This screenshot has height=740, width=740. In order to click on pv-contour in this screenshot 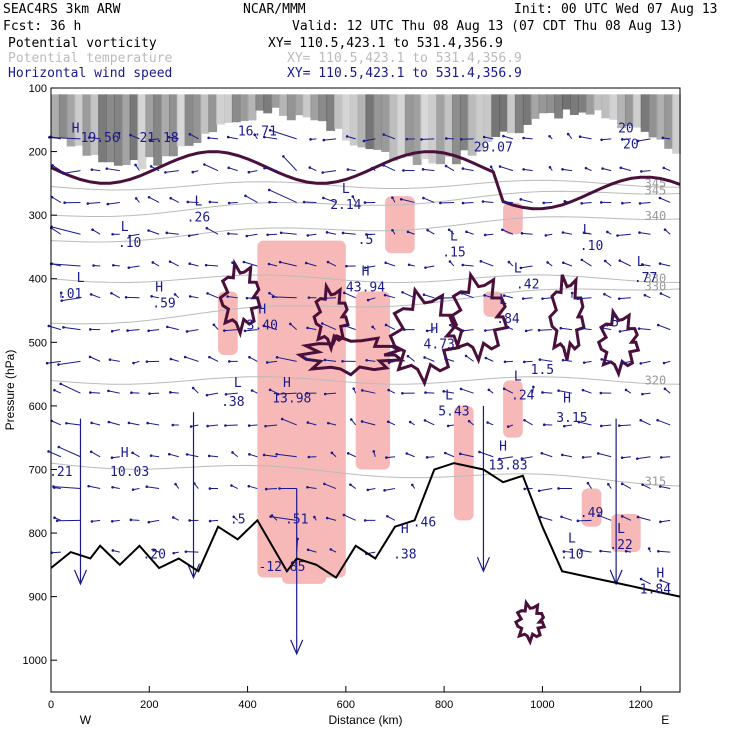, I will do `click(478, 317)`.